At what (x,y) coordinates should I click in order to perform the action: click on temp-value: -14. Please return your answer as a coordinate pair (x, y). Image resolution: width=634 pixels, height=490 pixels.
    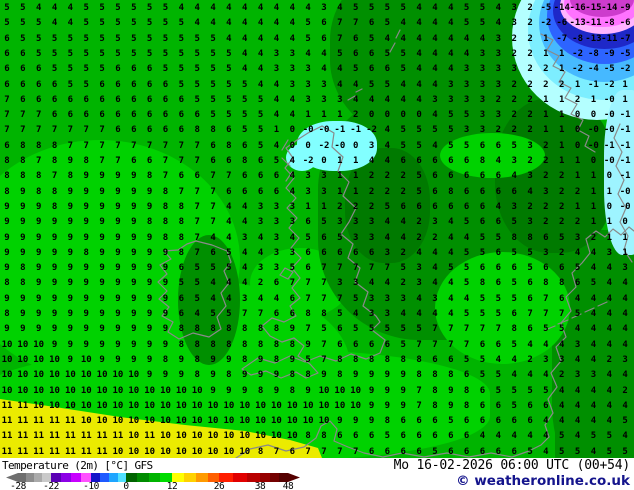
    Looking at the image, I should click on (561, 8).